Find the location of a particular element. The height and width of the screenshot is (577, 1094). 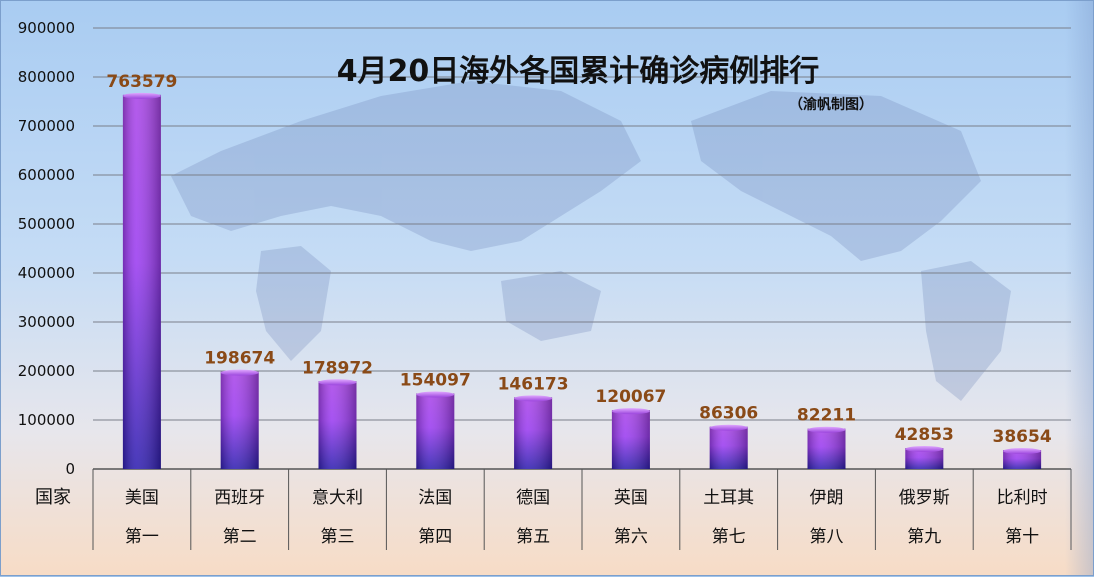

y-tick-label: 300000 is located at coordinates (46, 322).